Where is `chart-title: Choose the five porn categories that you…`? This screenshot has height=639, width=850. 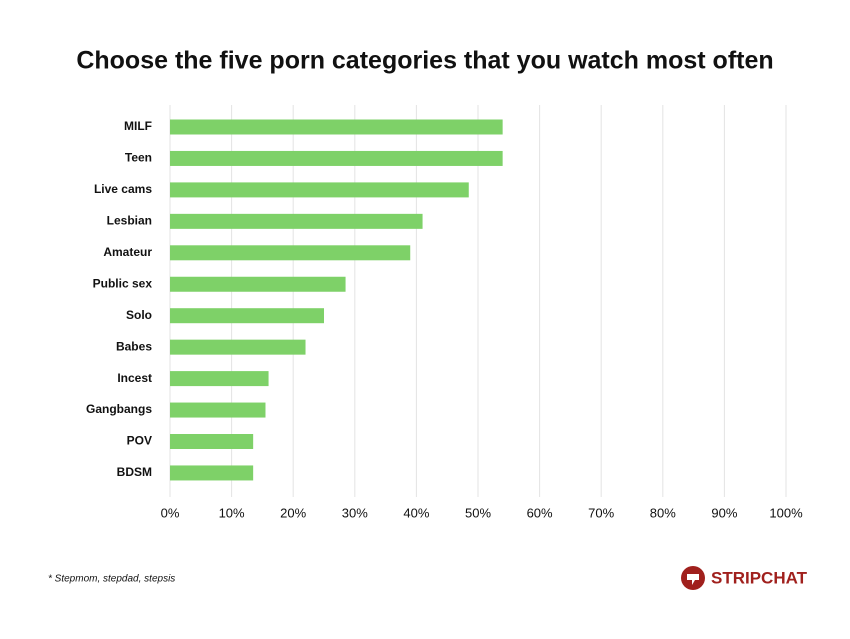
chart-title: Choose the five porn categories that you… is located at coordinates (424, 61).